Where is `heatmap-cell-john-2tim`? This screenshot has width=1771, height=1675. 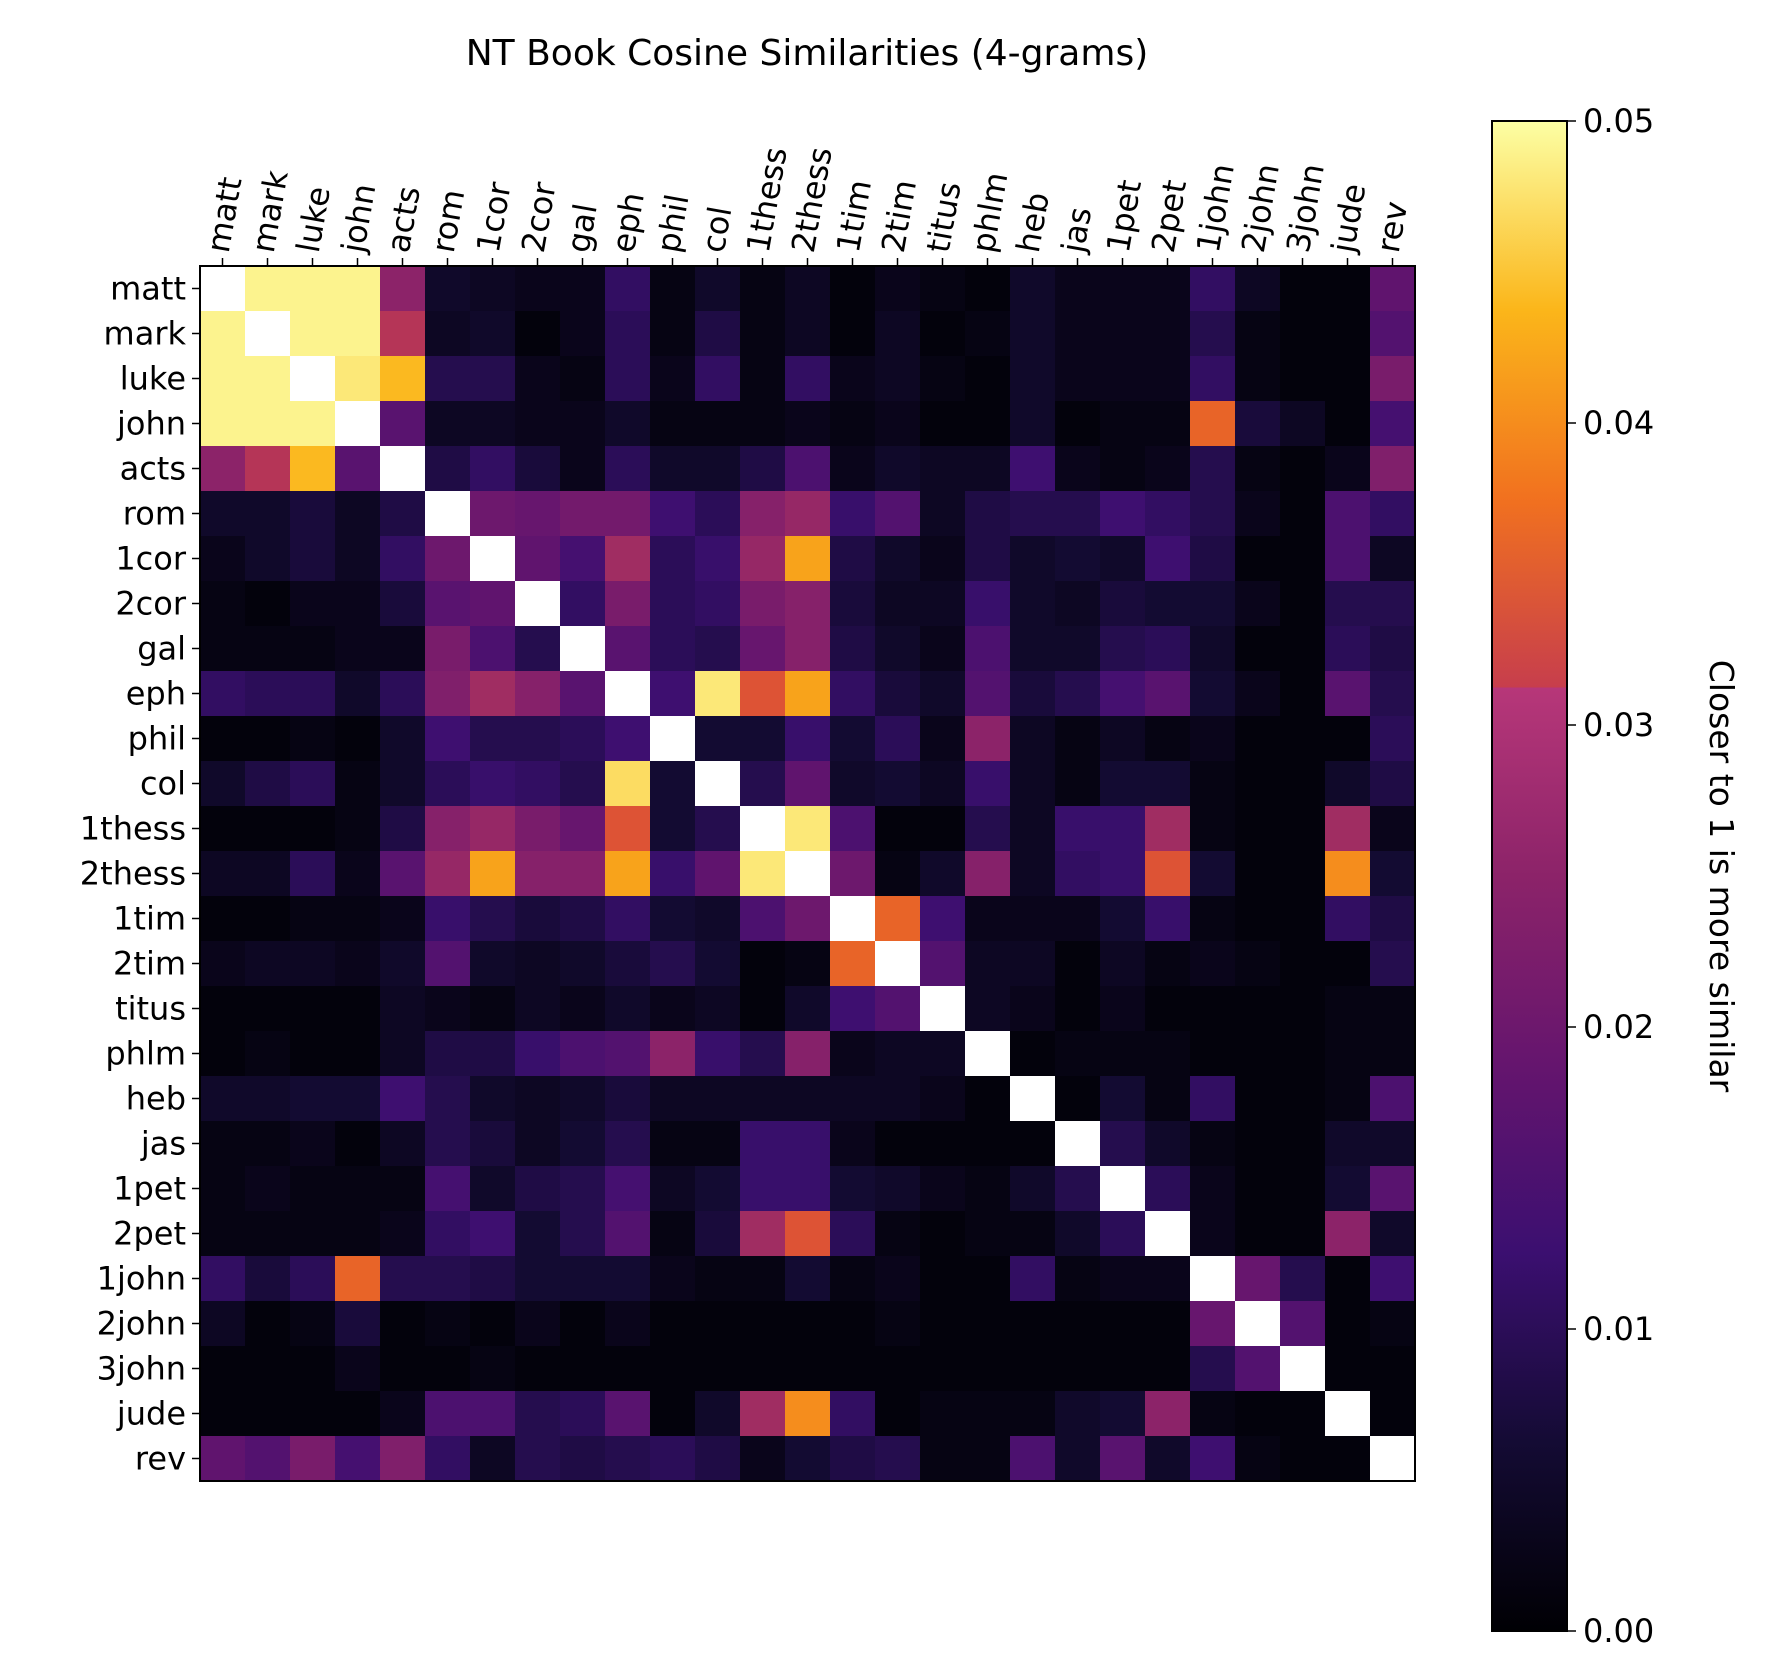
heatmap-cell-john-2tim is located at coordinates (898, 424).